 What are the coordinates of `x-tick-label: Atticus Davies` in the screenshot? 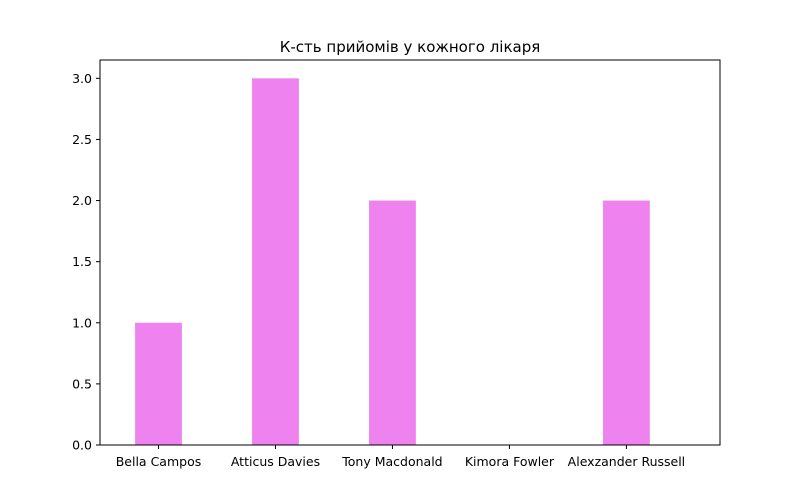 It's located at (275, 461).